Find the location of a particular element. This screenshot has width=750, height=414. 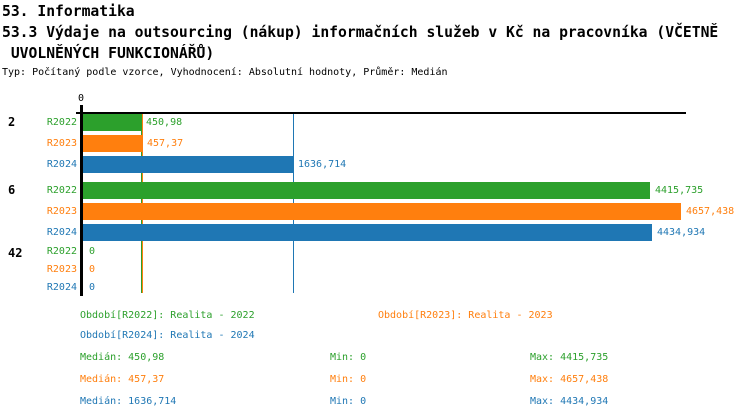

median-r2023: Medián: 457,37 is located at coordinates (122, 379).